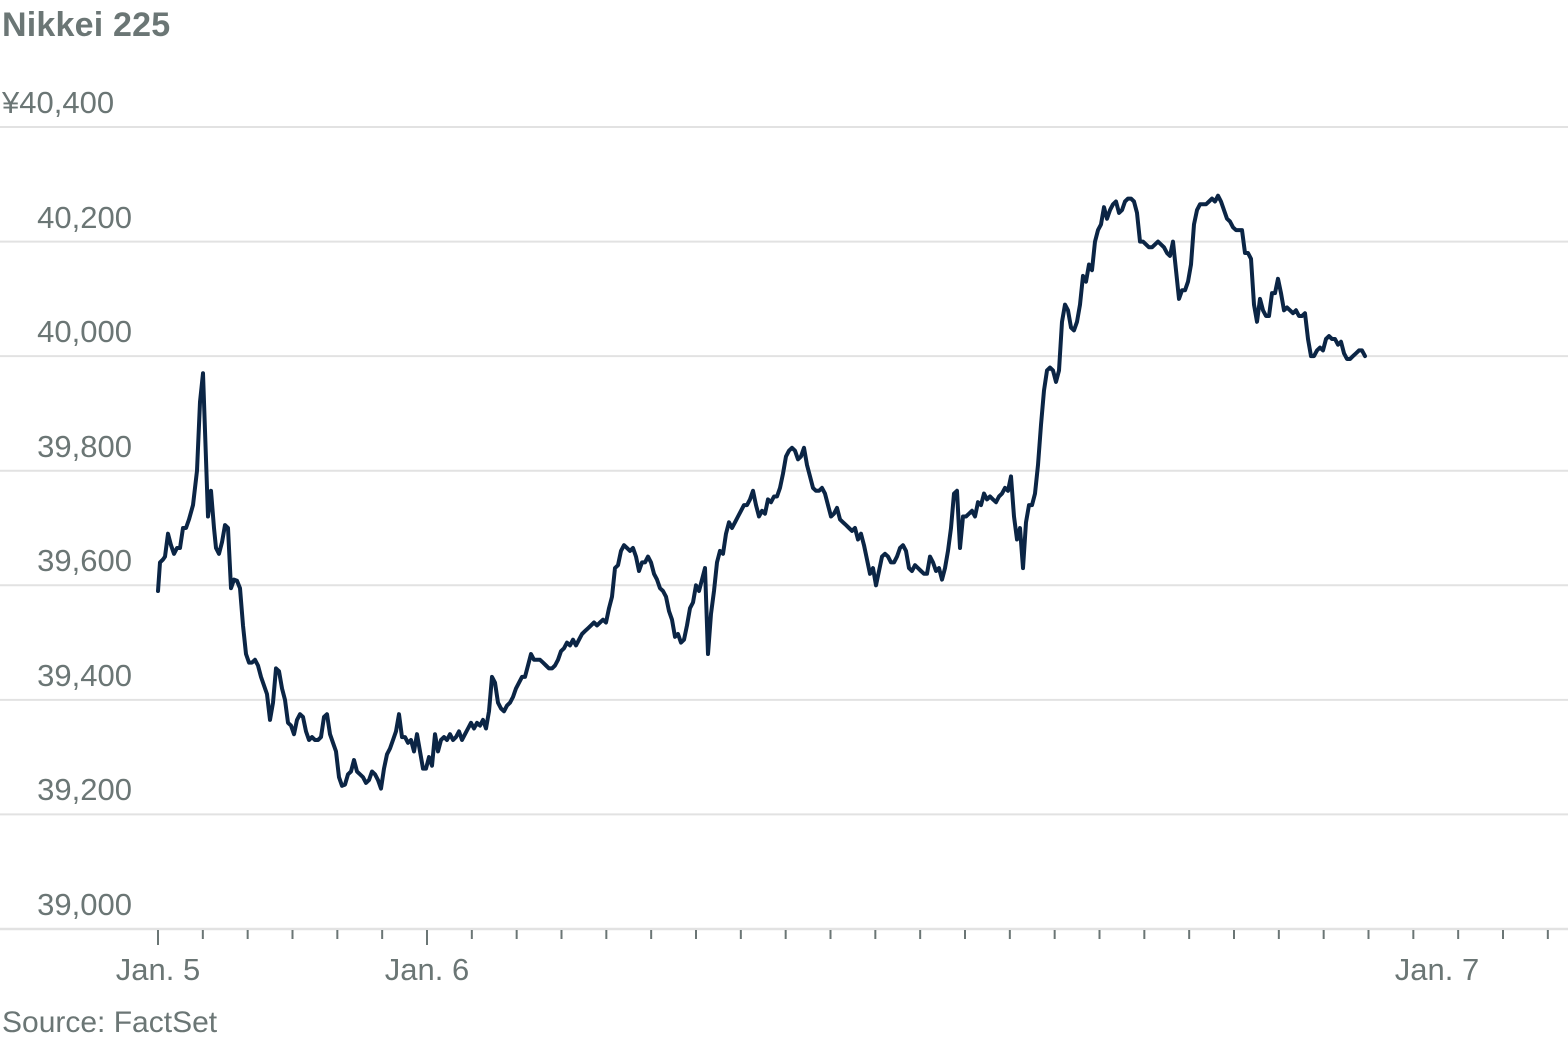 This screenshot has height=1042, width=1568. I want to click on y-axis-label: 39,800, so click(84, 446).